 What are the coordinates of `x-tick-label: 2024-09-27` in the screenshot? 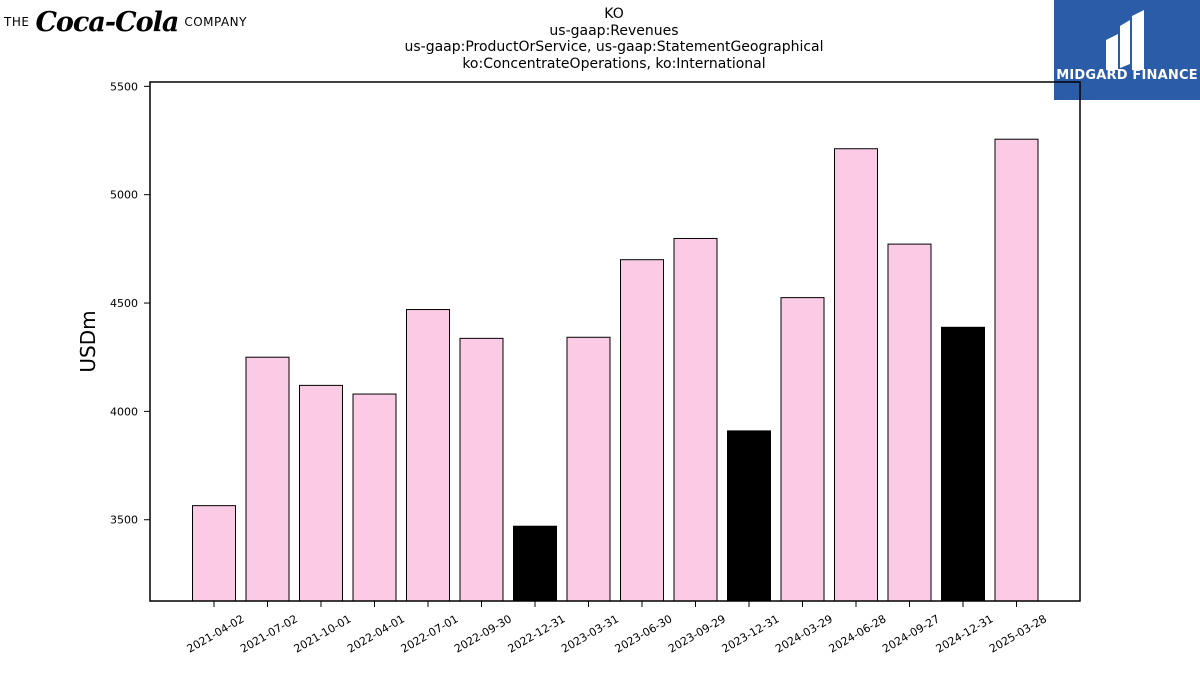 It's located at (911, 633).